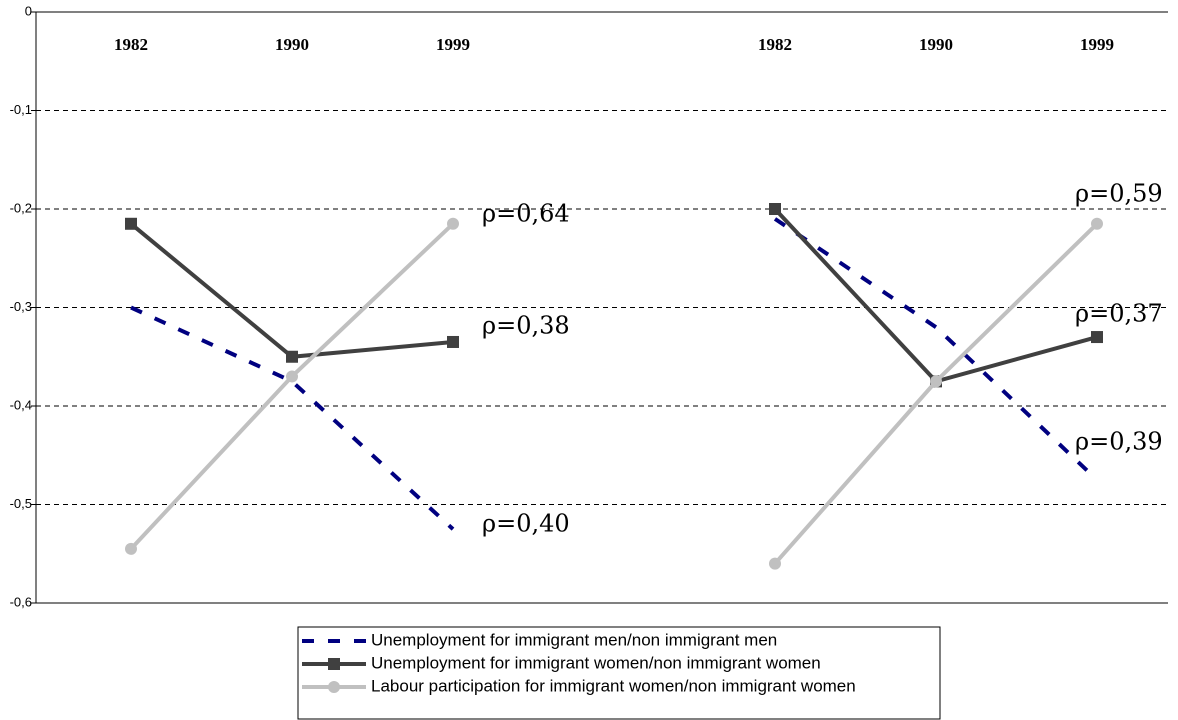 The width and height of the screenshot is (1178, 720). I want to click on annotation: ρ=0,40, so click(526, 524).